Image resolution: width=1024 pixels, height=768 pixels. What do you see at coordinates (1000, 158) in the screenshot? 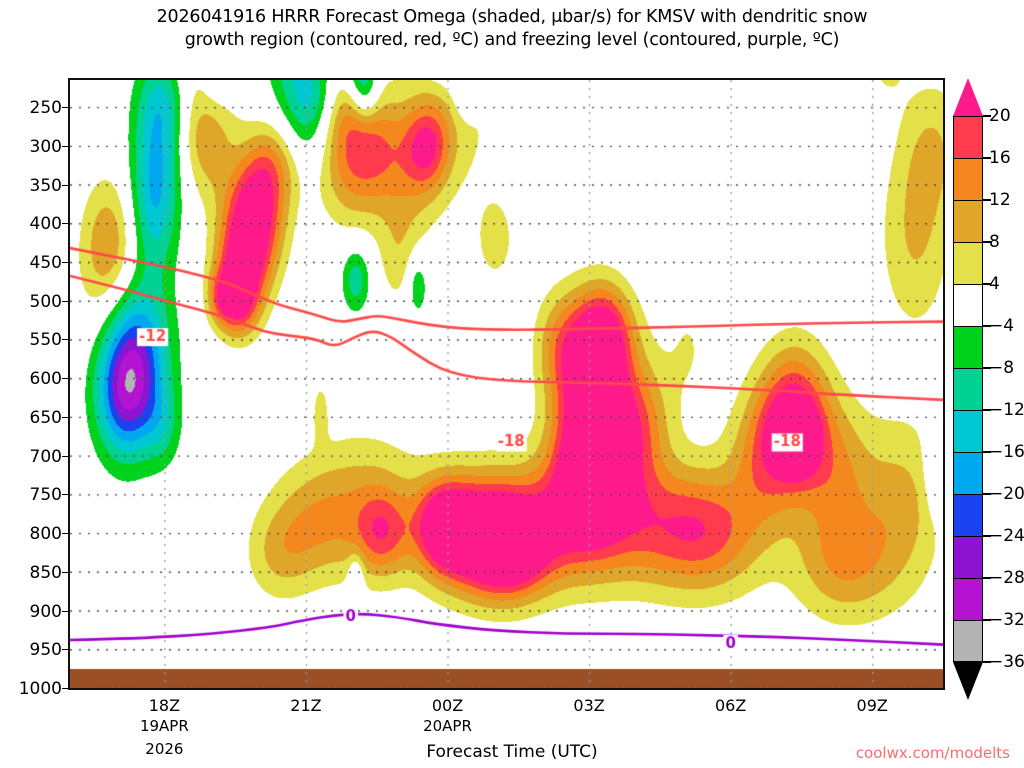
I see `colorbar-tick-label: 16` at bounding box center [1000, 158].